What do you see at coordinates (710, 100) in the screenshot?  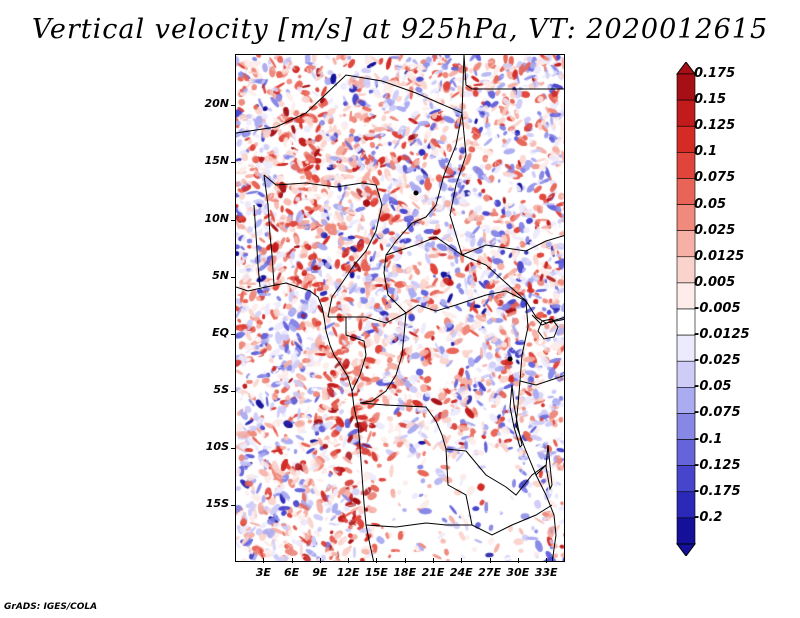 I see `colorbar-label: 0.15` at bounding box center [710, 100].